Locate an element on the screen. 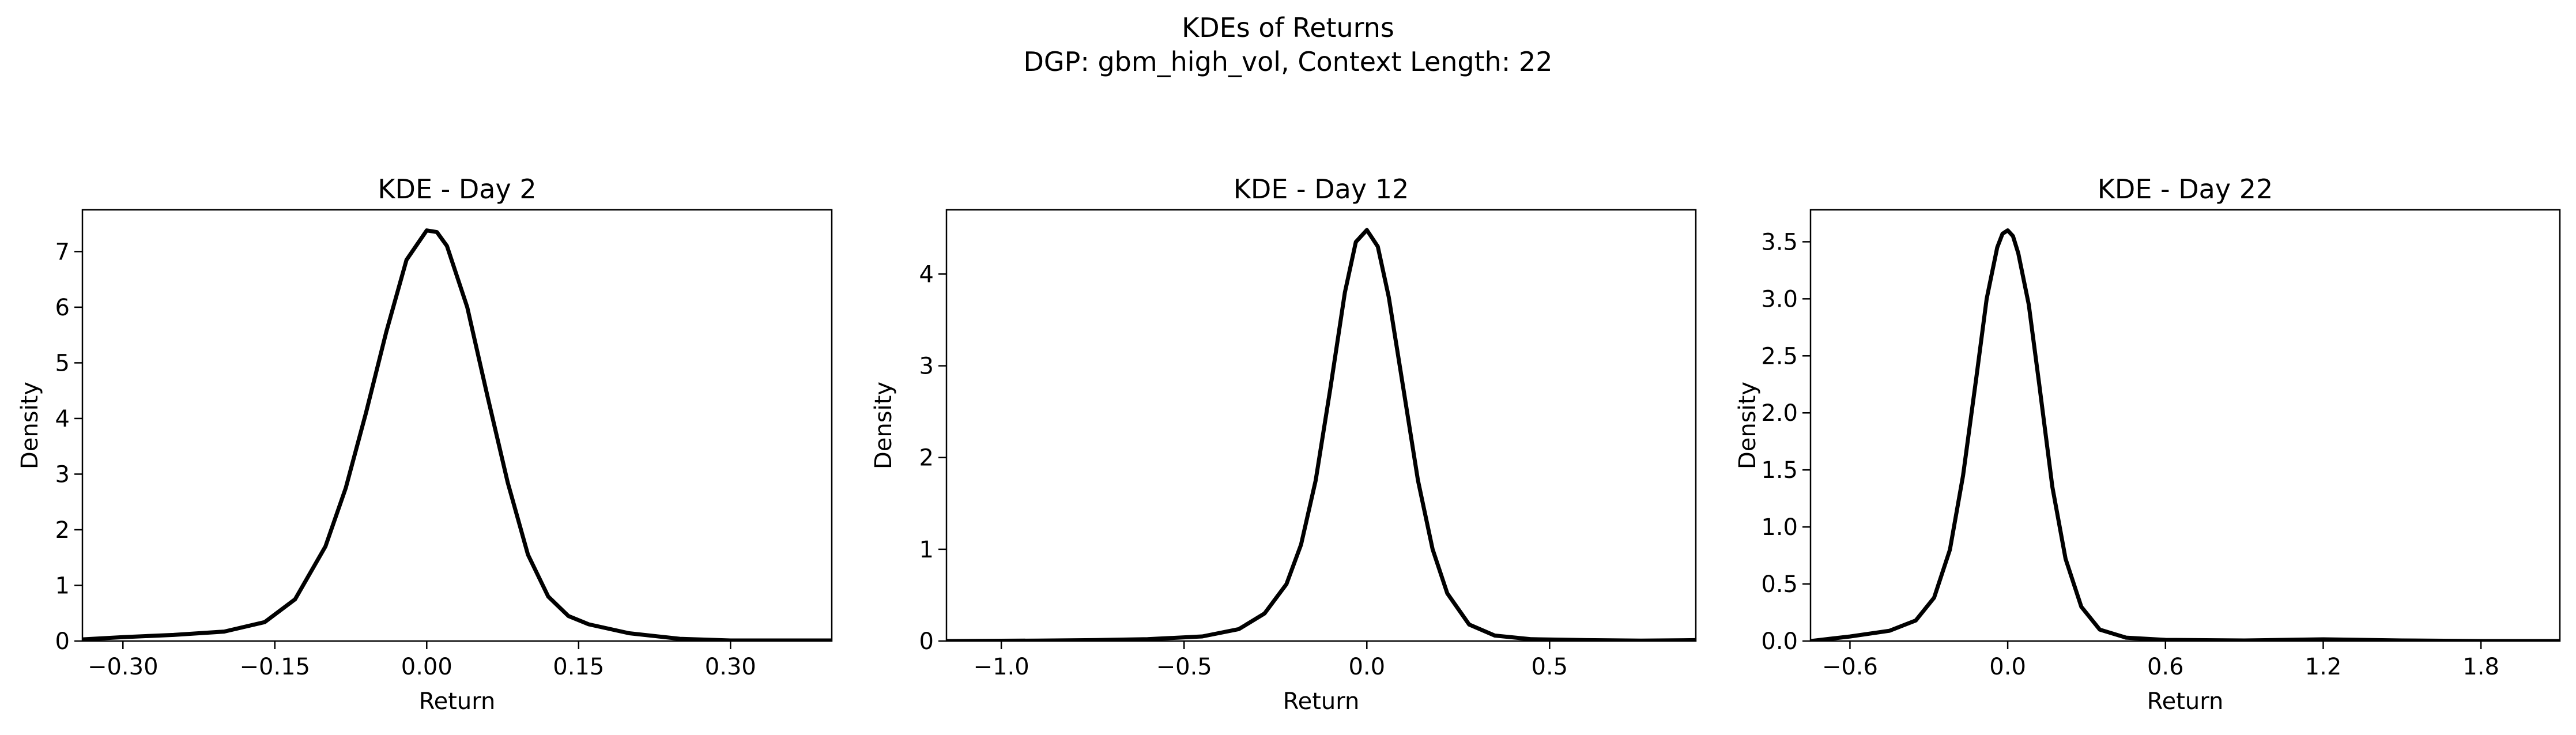  x-tick-label: −0.5 is located at coordinates (1184, 667).